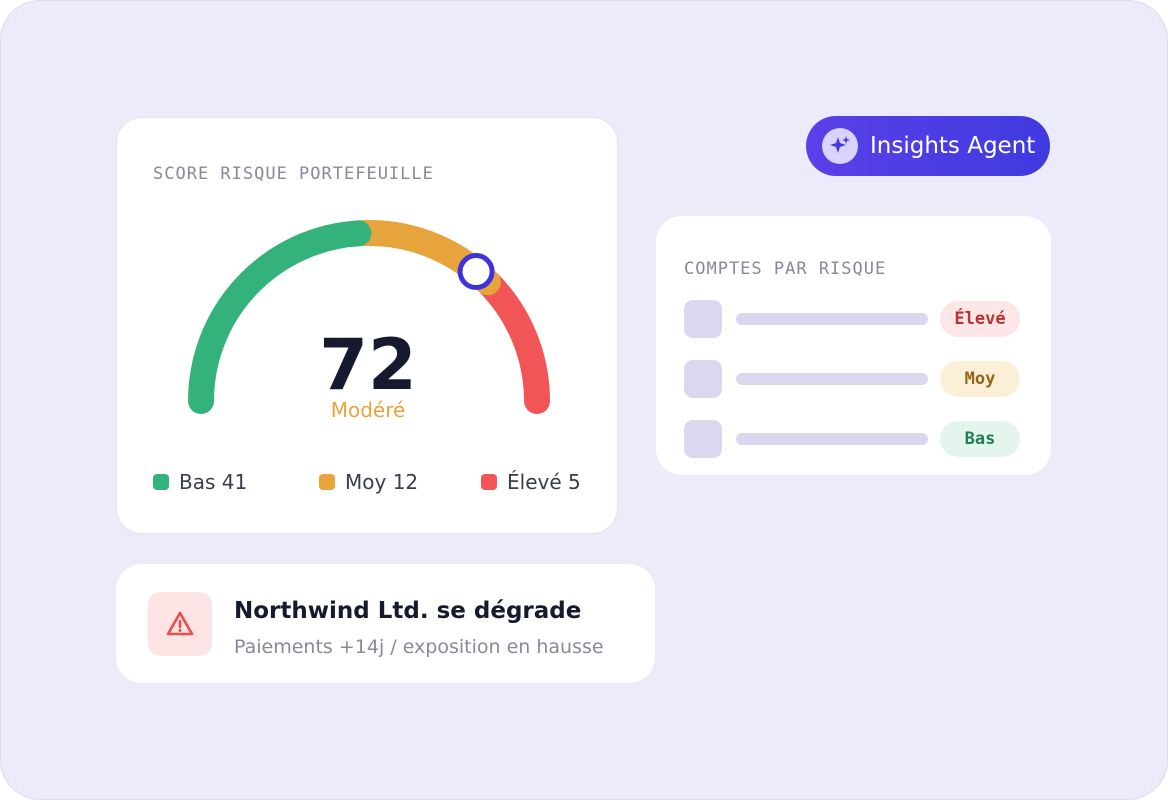  What do you see at coordinates (419, 647) in the screenshot?
I see `alert-subtitle: Paiements +14j / exposition en hausse` at bounding box center [419, 647].